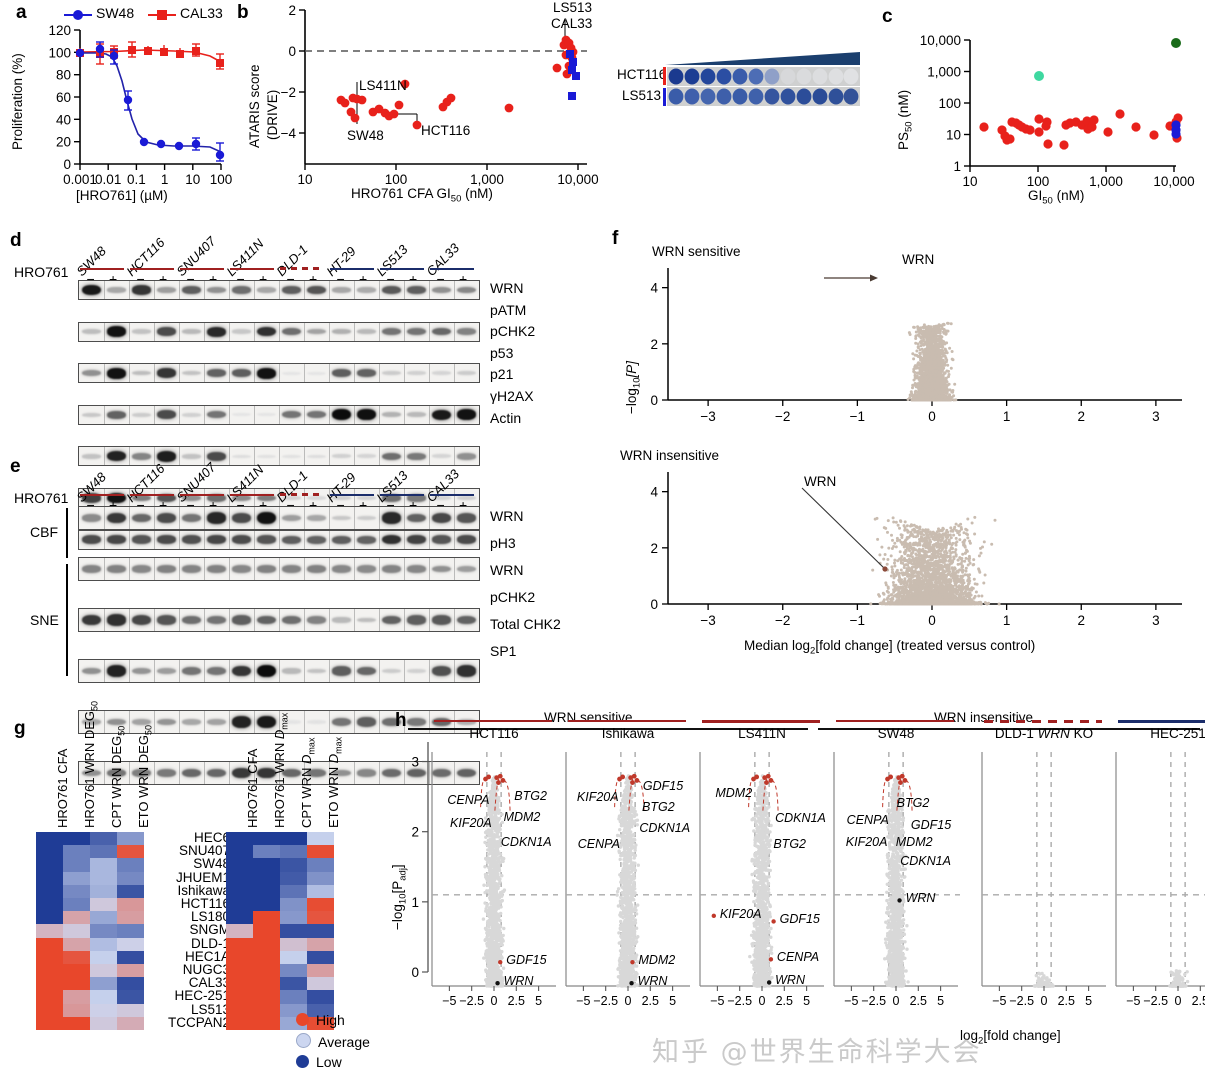  I want to click on panel-h-xlabel: log2[fold change], so click(1010, 1037).